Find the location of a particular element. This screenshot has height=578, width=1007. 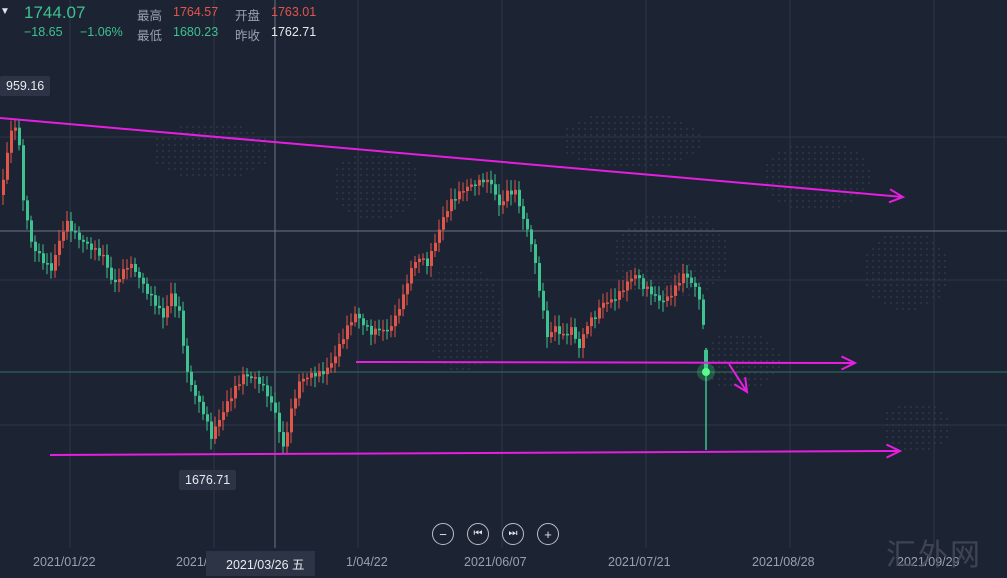

zoom-in-button: + is located at coordinates (548, 534).